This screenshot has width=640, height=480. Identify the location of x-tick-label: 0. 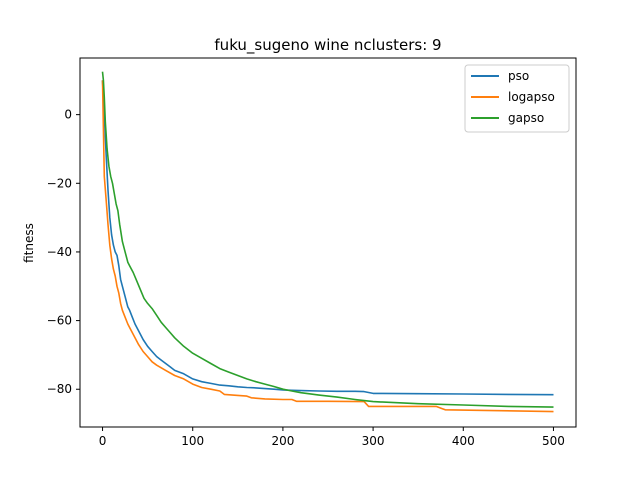
(103, 441).